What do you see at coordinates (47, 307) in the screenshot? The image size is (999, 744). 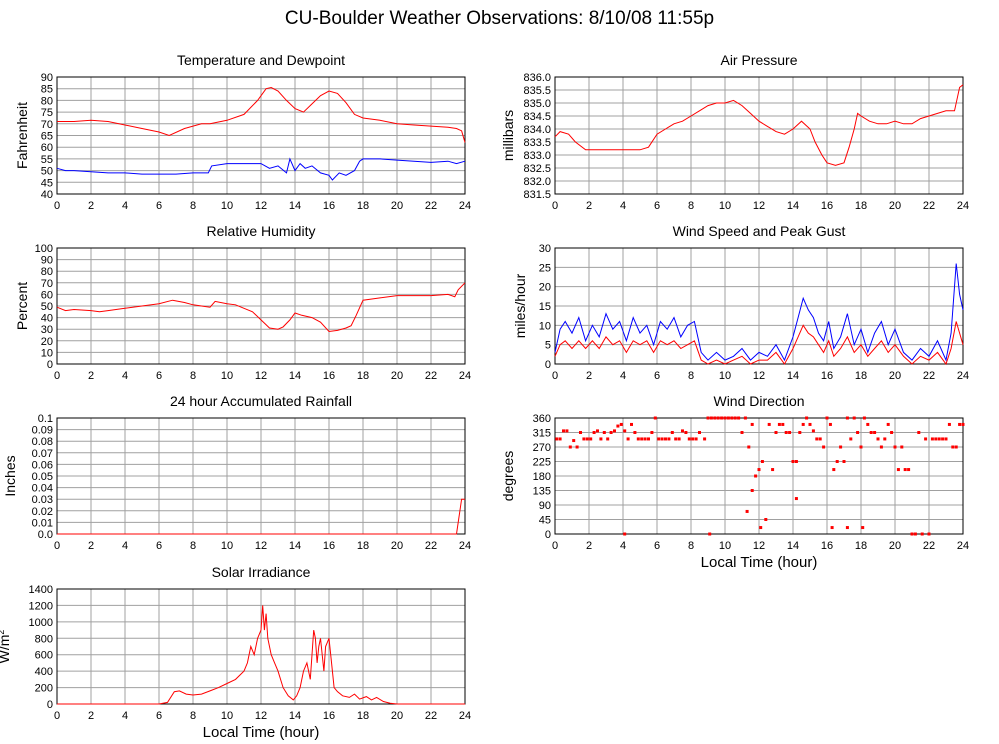 I see `y-tick-label: 50` at bounding box center [47, 307].